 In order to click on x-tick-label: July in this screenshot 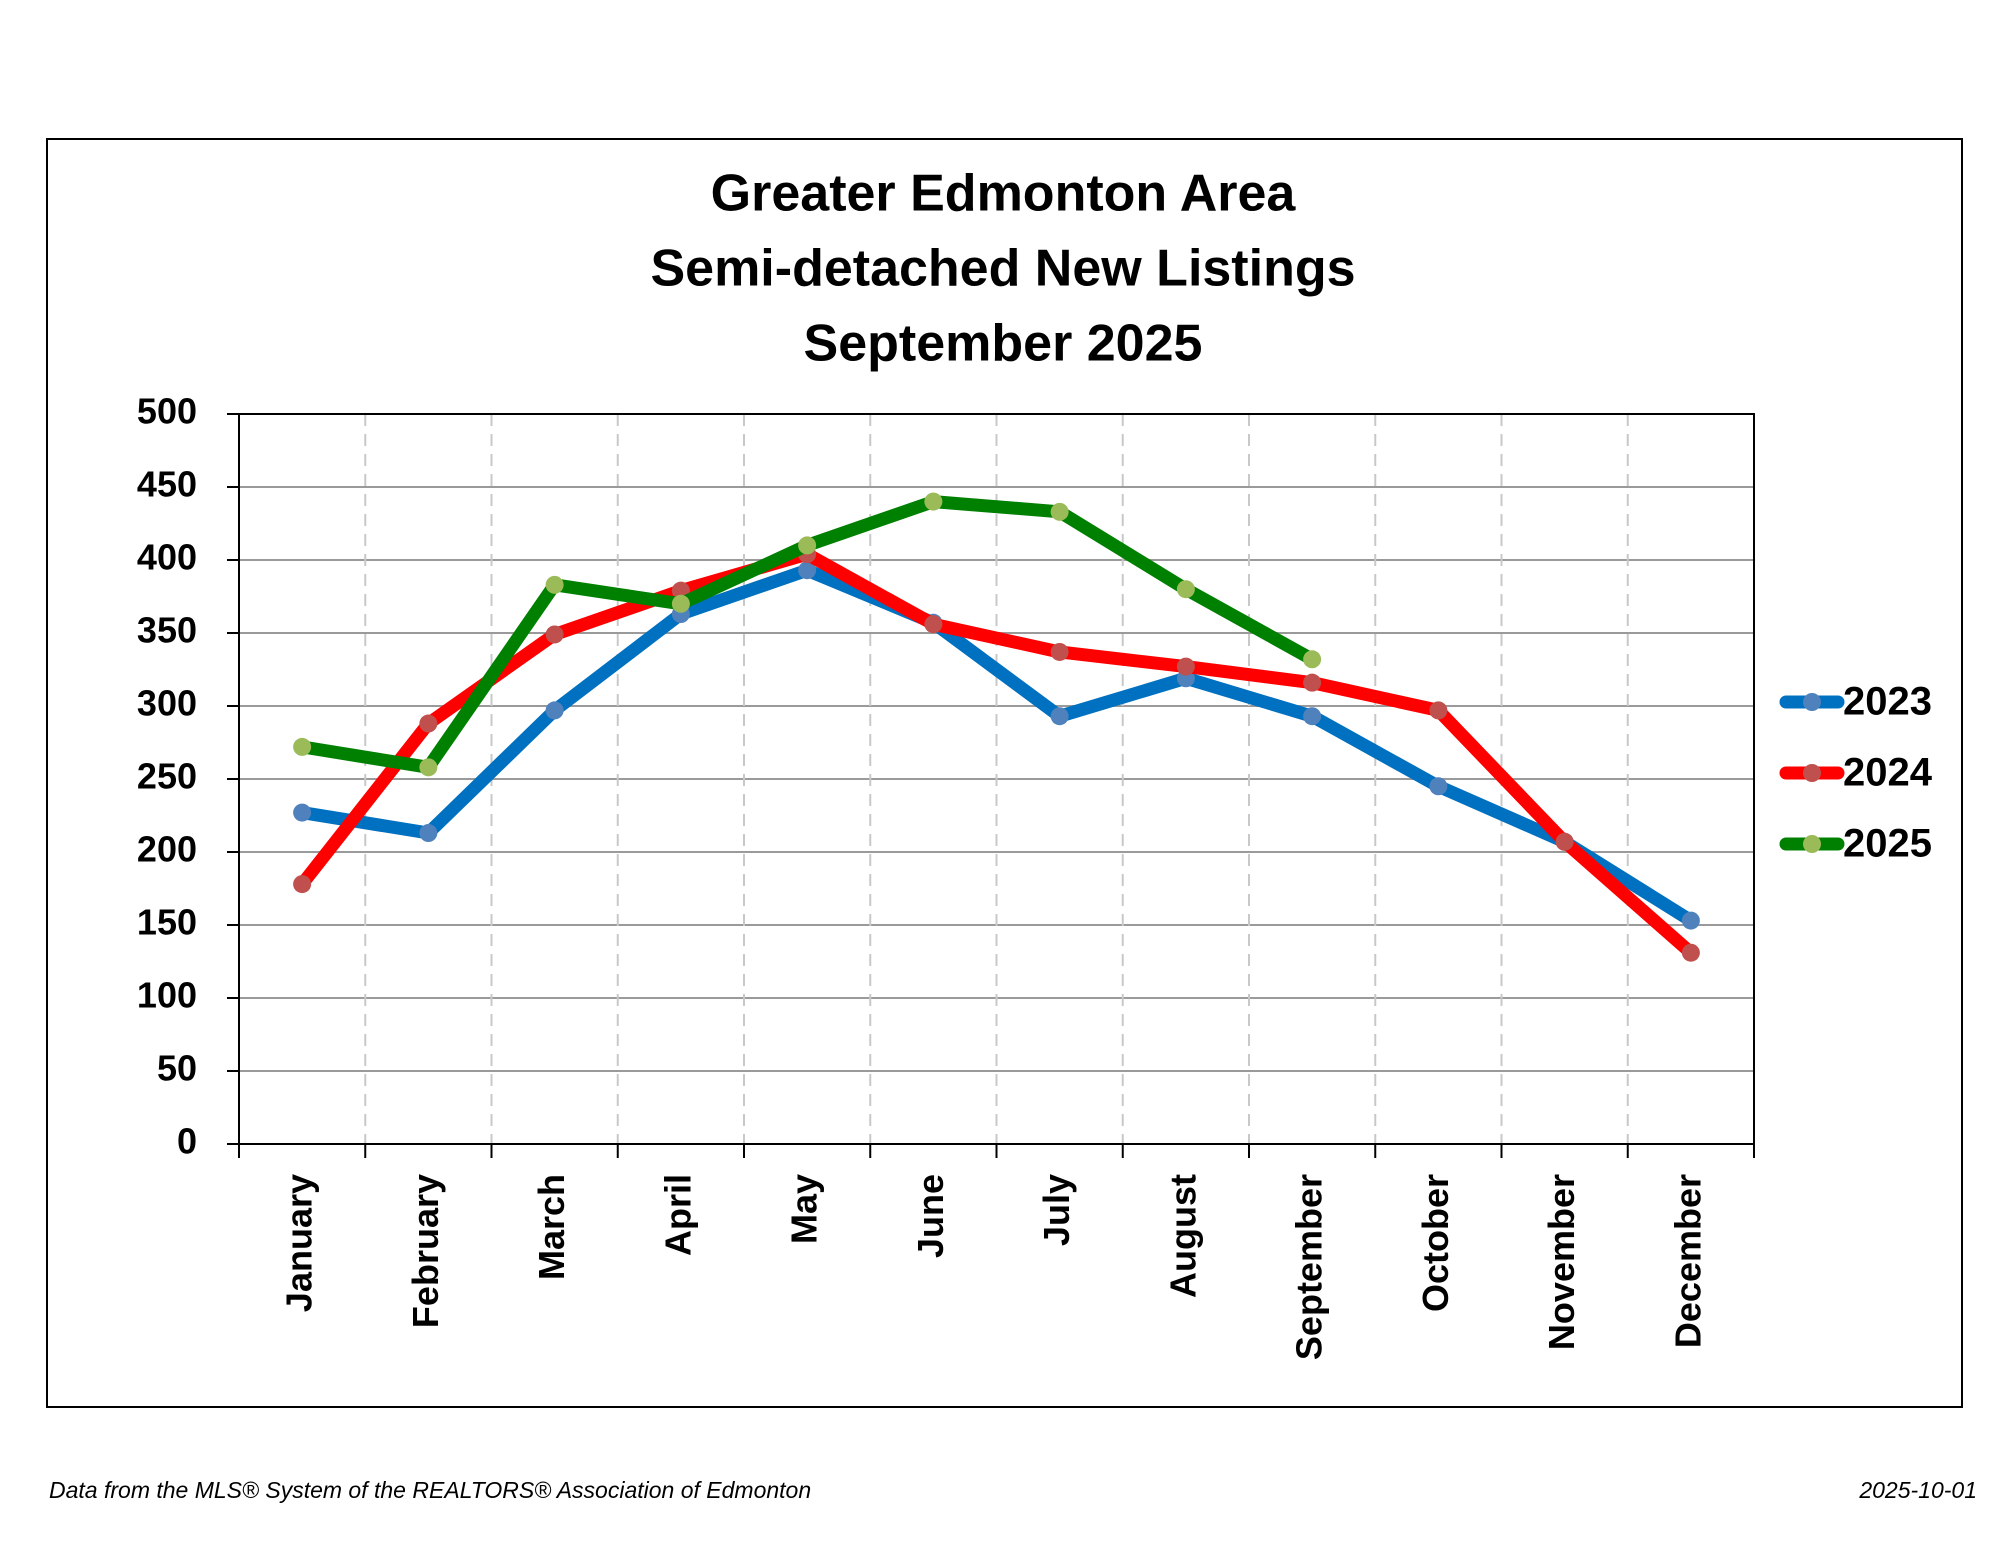, I will do `click(1056, 1210)`.